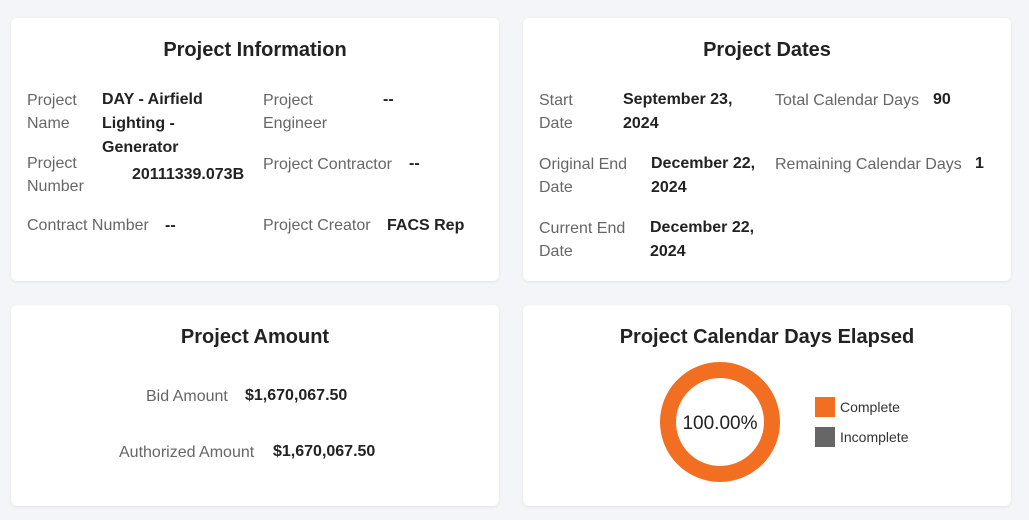  Describe the element at coordinates (88, 225) in the screenshot. I see `contract-number-label: Contract Number` at that location.